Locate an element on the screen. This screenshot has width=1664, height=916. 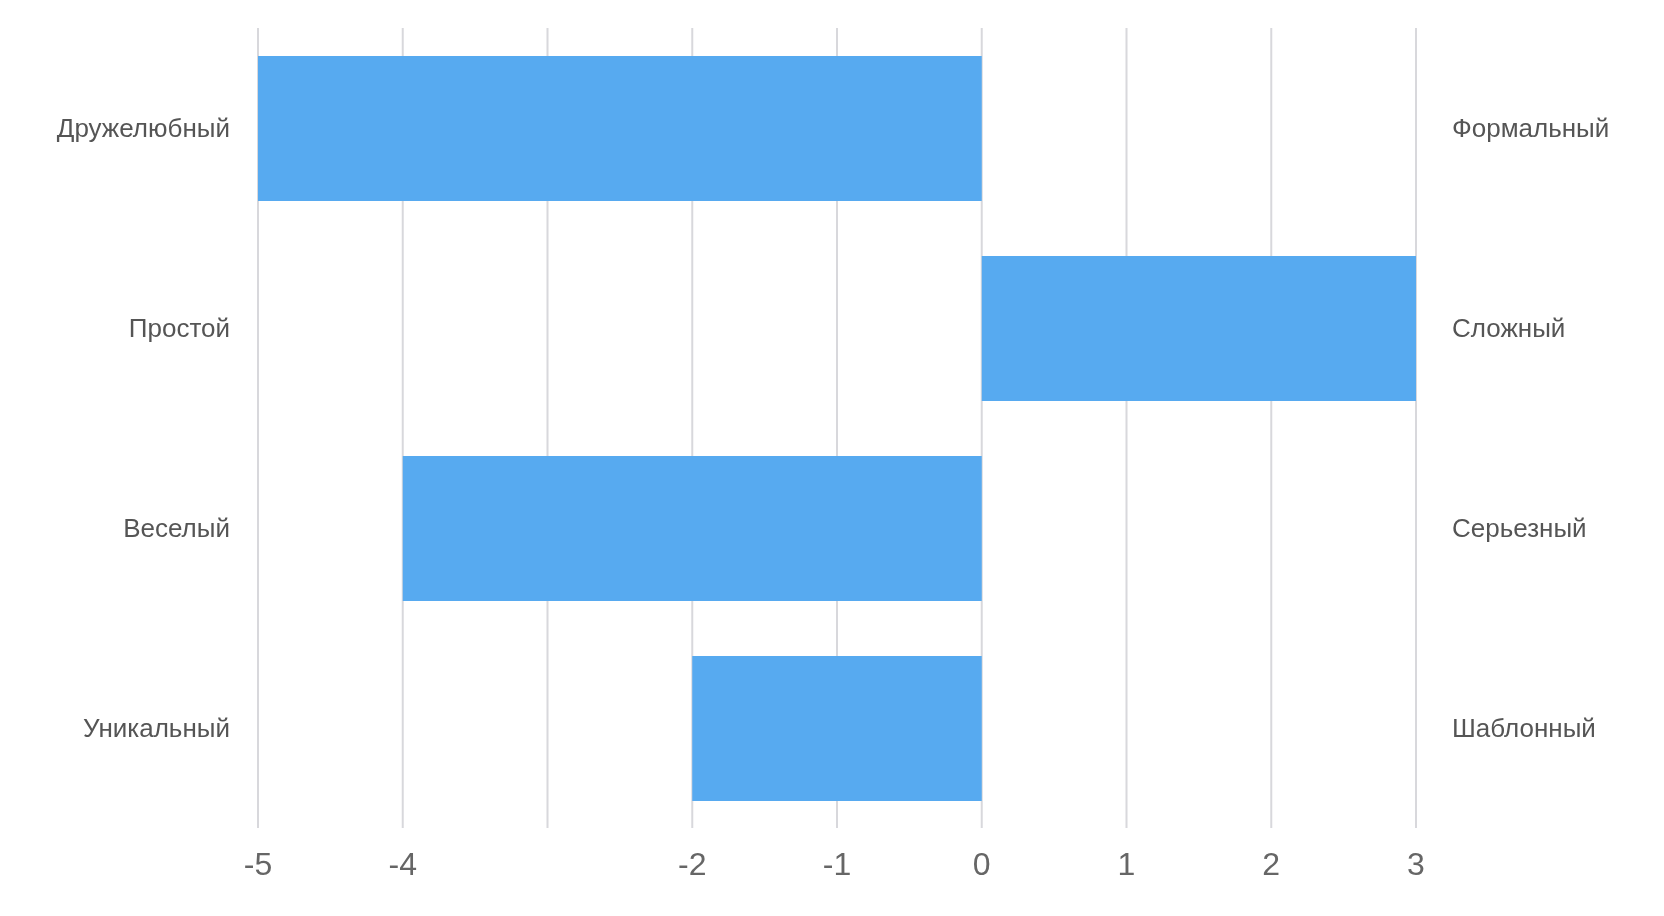
y-tick-label: Уникальный is located at coordinates (156, 728).